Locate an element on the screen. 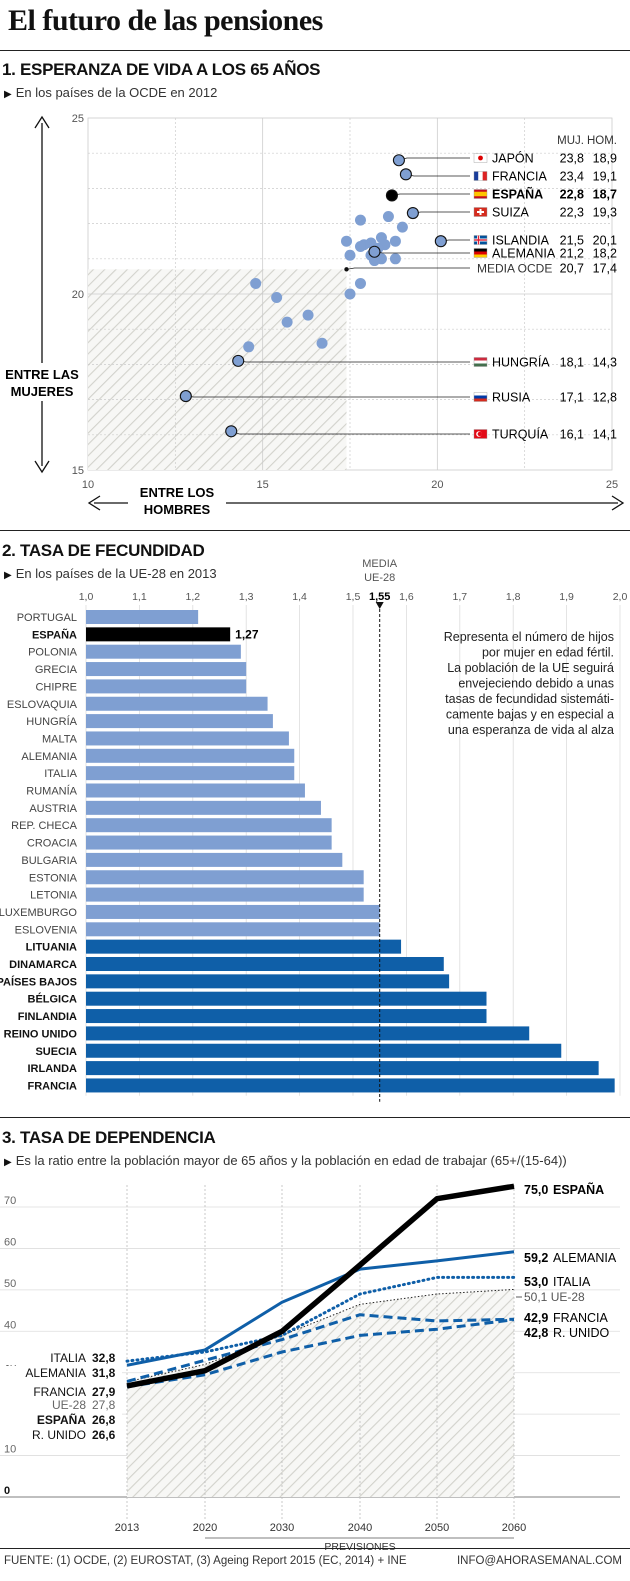  hom-value: 14,1 is located at coordinates (605, 435).